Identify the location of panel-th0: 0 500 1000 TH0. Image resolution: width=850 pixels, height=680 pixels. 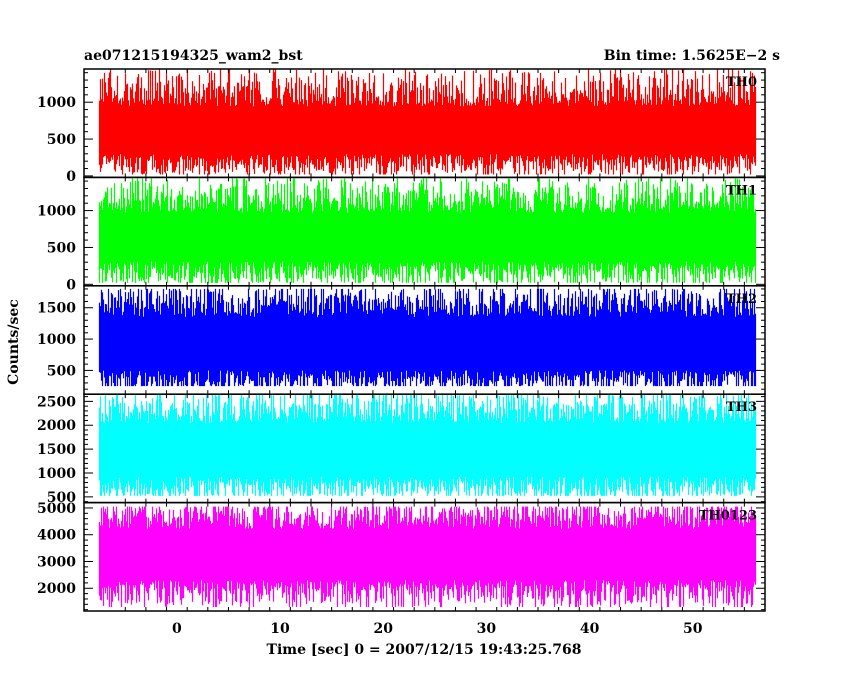
(401, 126).